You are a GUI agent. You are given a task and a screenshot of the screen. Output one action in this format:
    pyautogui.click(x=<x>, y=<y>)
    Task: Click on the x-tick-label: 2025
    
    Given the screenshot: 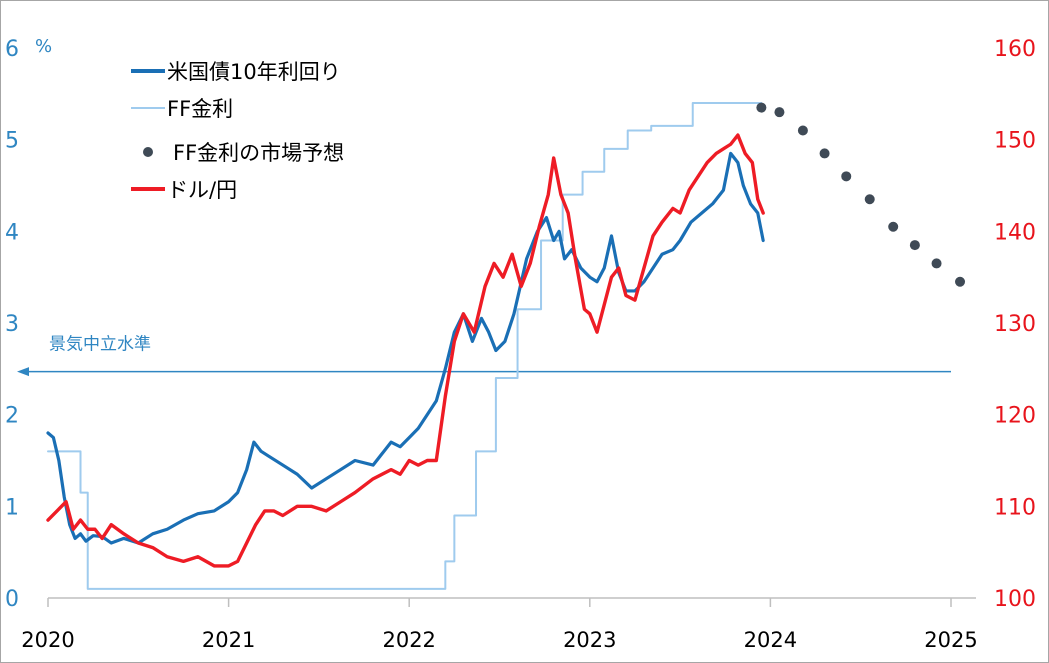 What is the action you would take?
    pyautogui.click(x=950, y=640)
    